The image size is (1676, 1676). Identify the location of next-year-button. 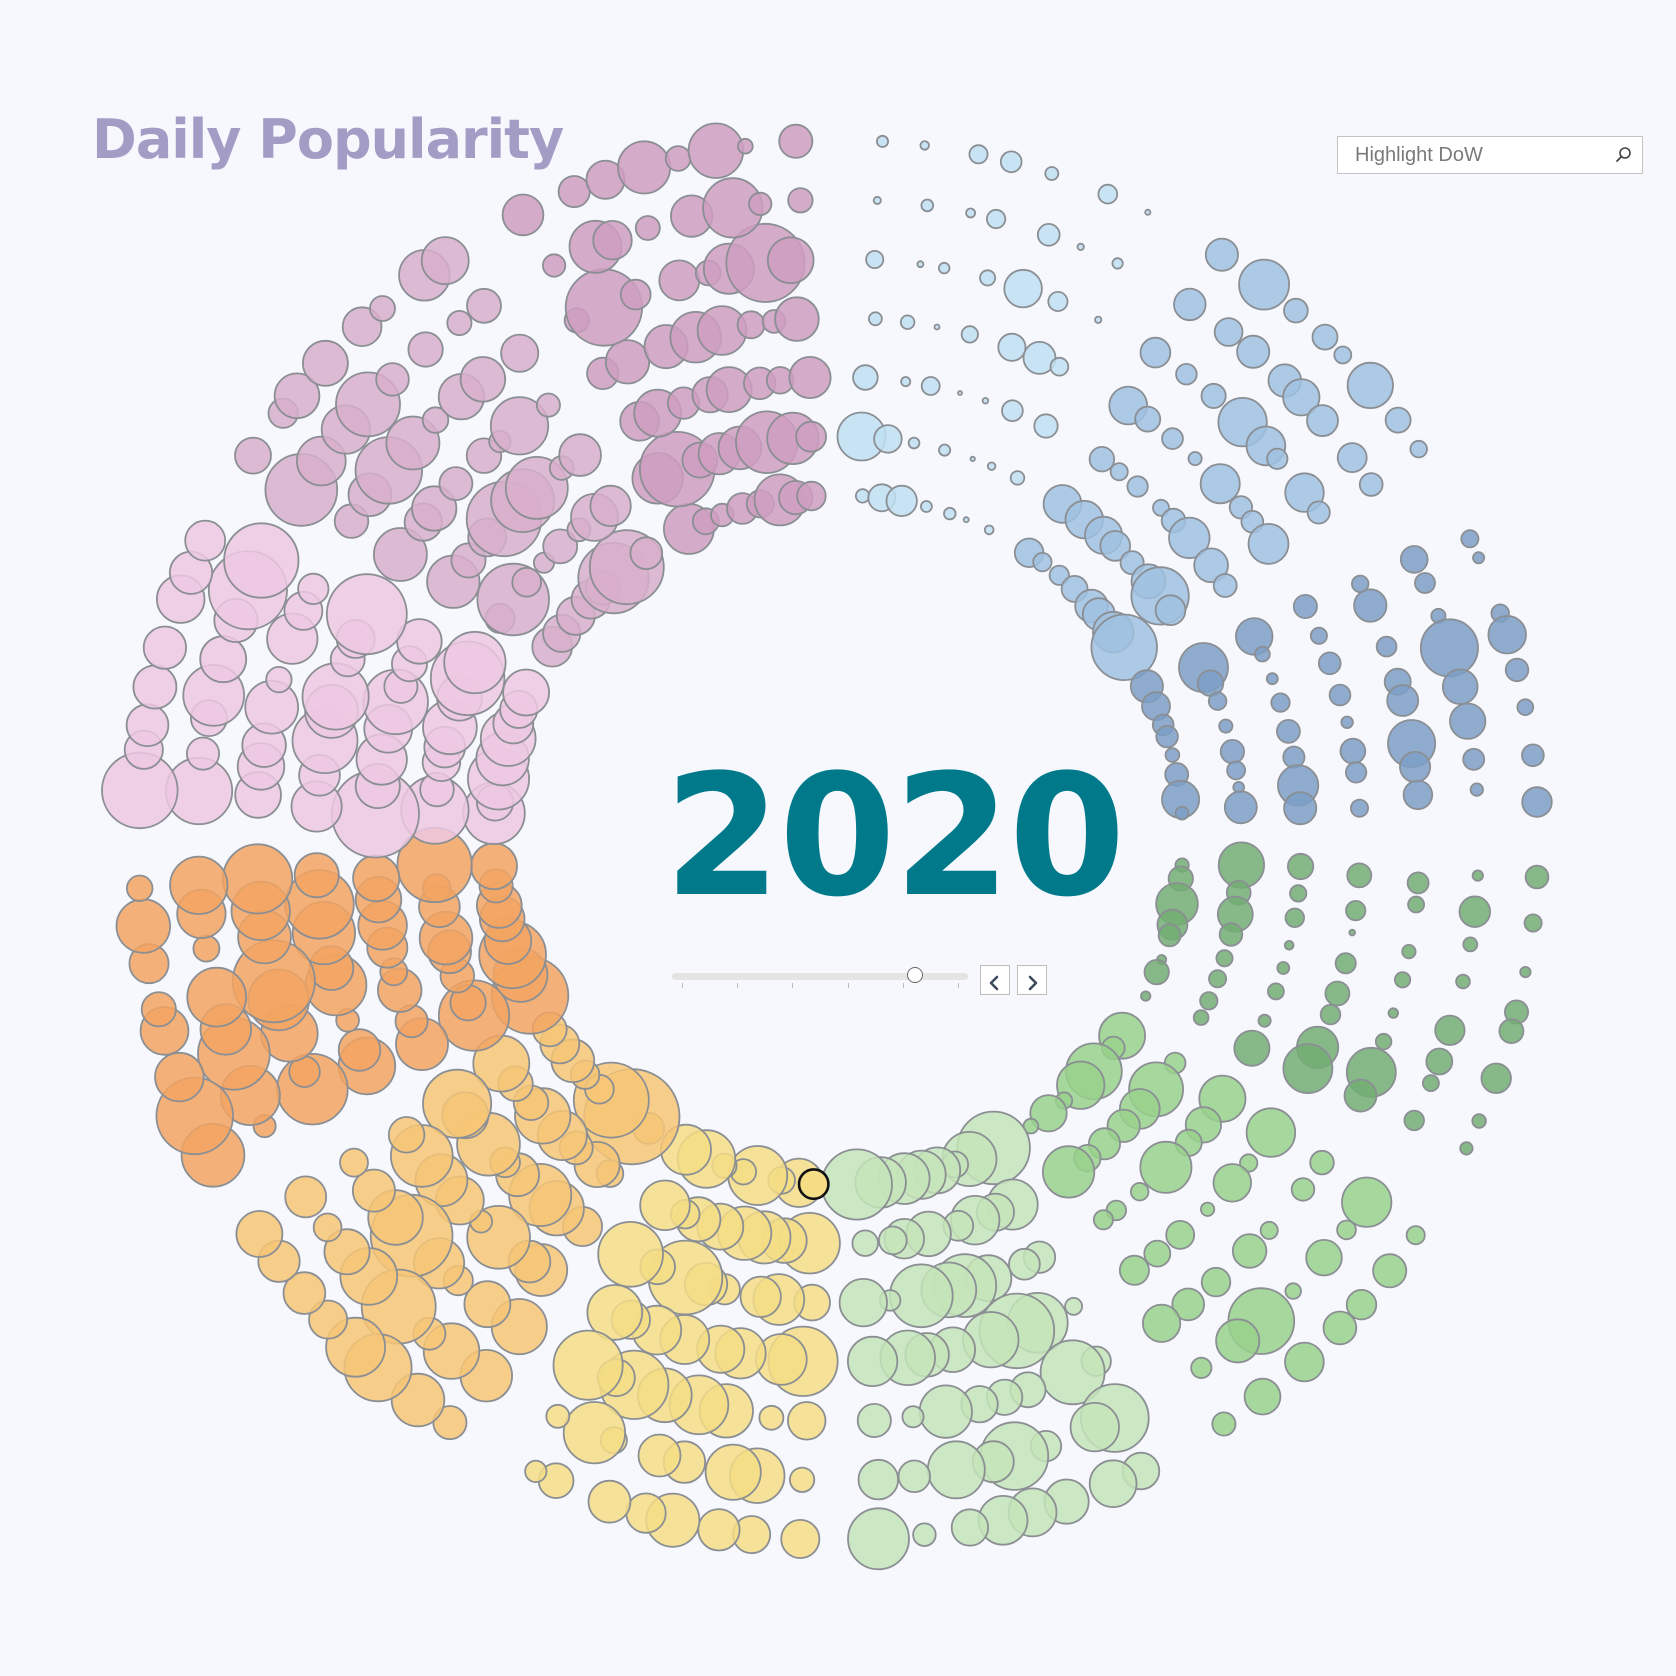
(1032, 980).